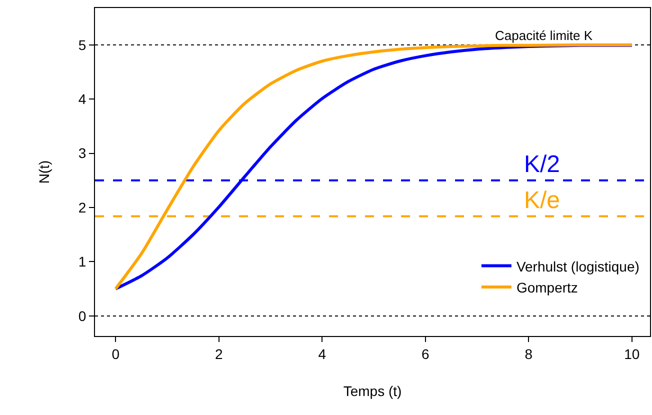  I want to click on x-tick-label: 8, so click(528, 354).